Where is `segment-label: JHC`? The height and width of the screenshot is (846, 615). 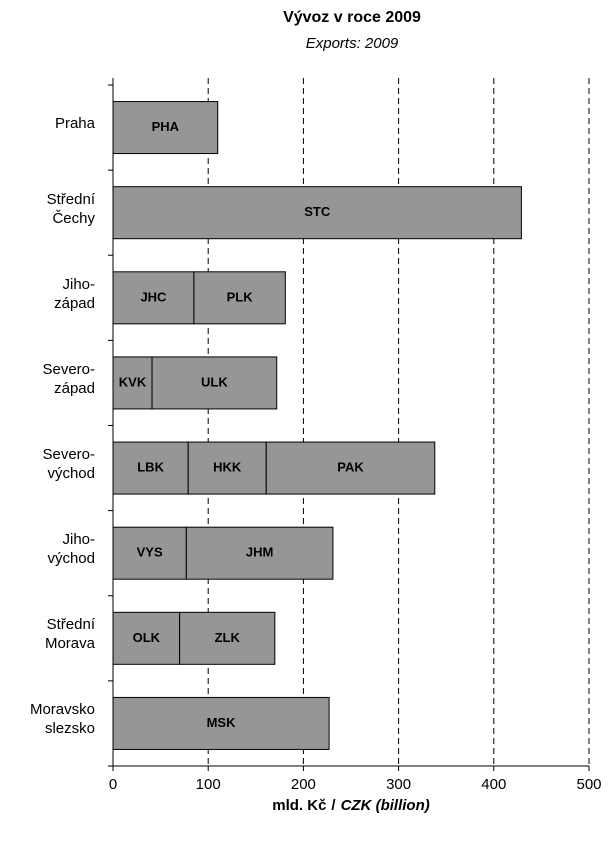 segment-label: JHC is located at coordinates (153, 296).